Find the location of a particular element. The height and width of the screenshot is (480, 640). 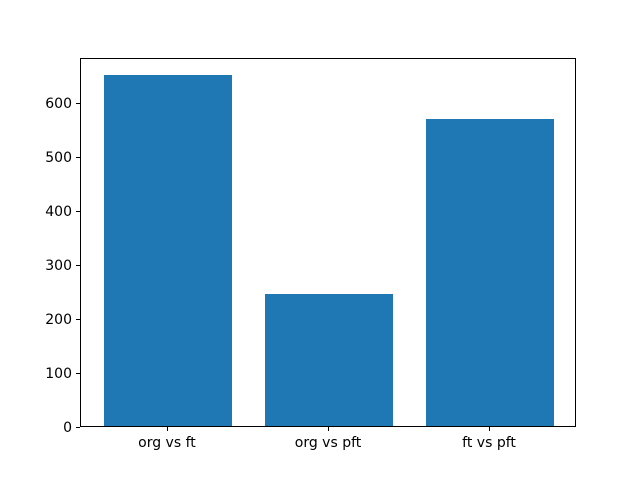

x-tick-label: org vs pft is located at coordinates (328, 443).